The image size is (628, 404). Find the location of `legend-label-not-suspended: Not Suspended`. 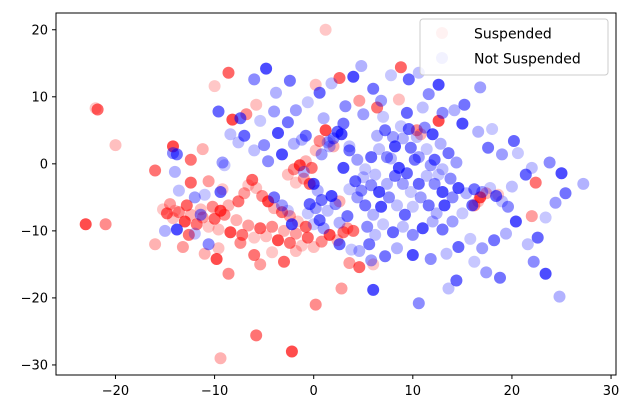

legend-label-not-suspended: Not Suspended is located at coordinates (527, 60).